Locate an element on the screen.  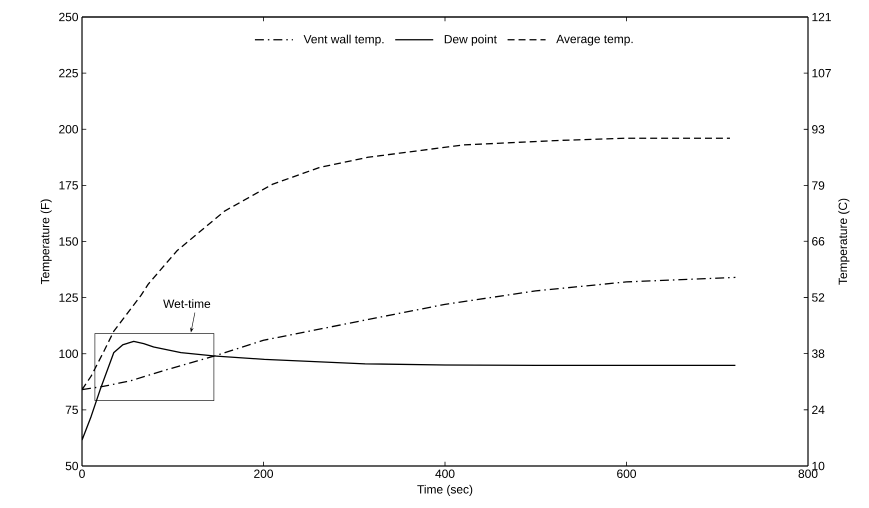
y-tick-label: 125 is located at coordinates (68, 297).